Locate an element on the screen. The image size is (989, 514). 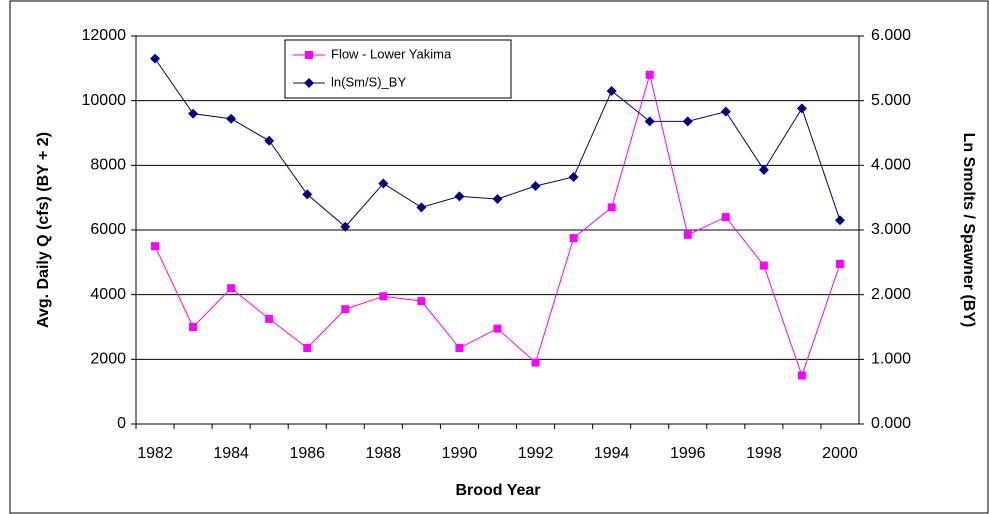
legend-box is located at coordinates (398, 69).